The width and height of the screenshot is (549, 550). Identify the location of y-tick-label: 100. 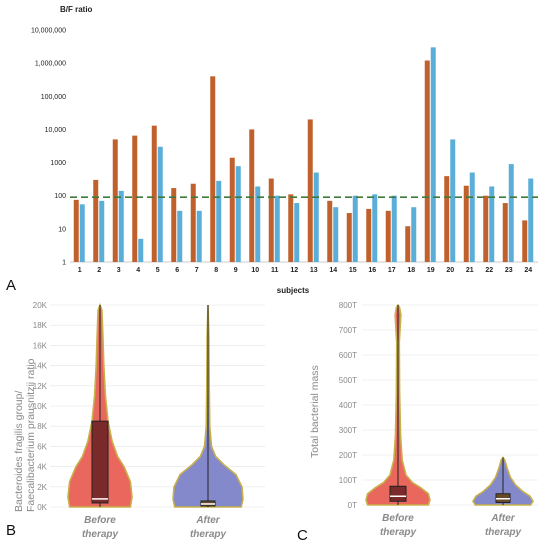
(60, 196).